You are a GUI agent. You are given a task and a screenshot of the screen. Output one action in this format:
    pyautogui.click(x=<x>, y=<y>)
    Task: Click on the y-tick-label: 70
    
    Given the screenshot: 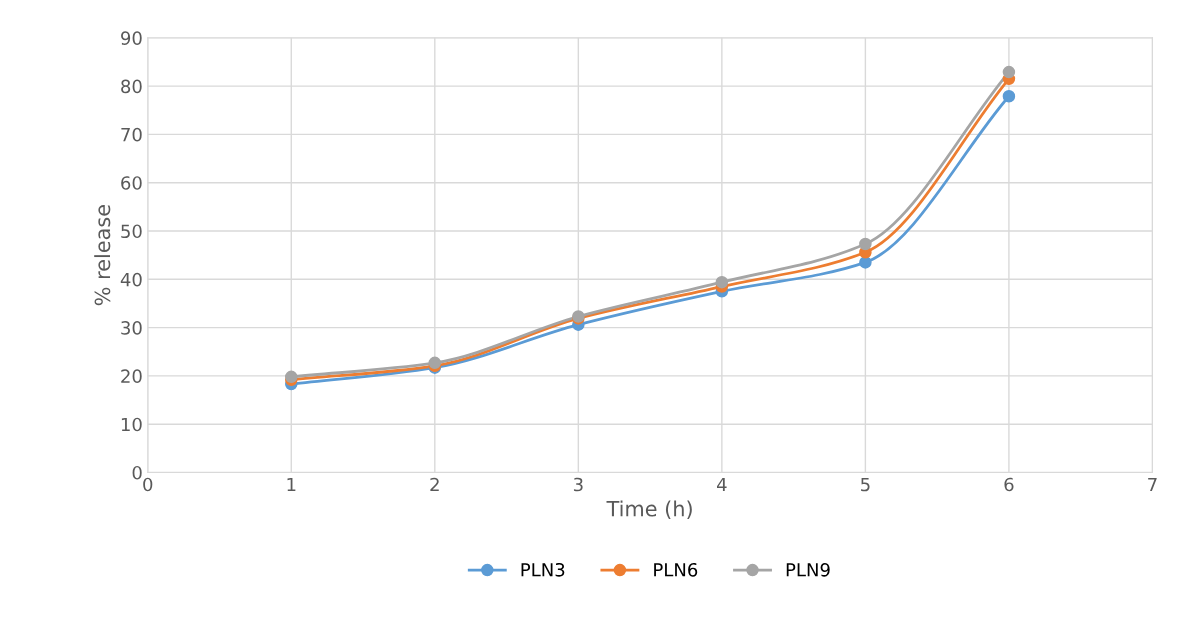 What is the action you would take?
    pyautogui.click(x=131, y=134)
    